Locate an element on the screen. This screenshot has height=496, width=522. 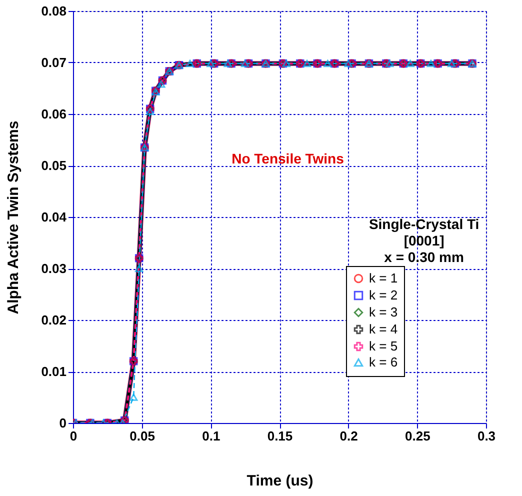
annotation: x = 0.30 mm is located at coordinates (424, 257).